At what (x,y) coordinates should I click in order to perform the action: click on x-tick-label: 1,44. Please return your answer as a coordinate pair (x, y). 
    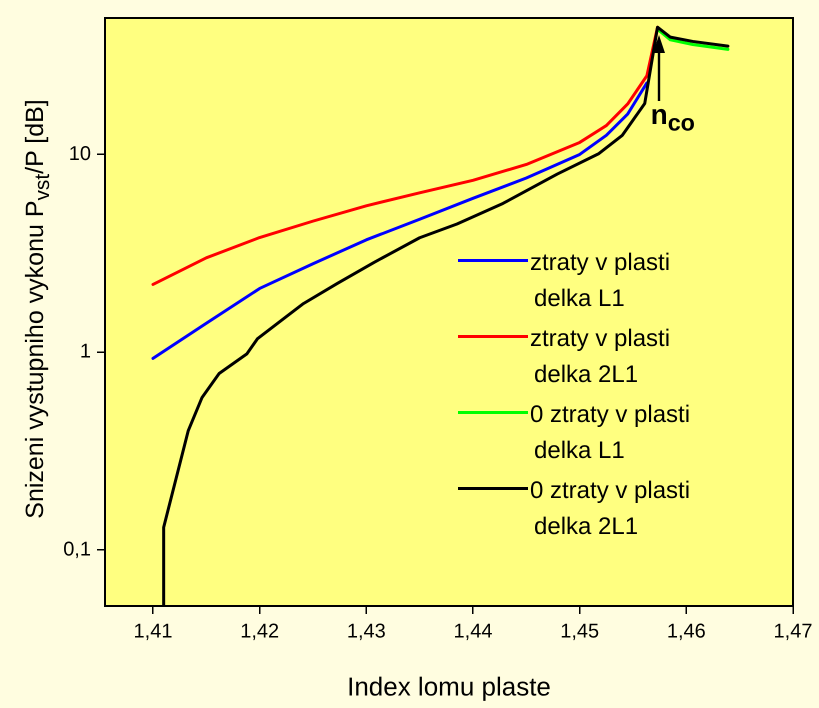
    Looking at the image, I should click on (473, 631).